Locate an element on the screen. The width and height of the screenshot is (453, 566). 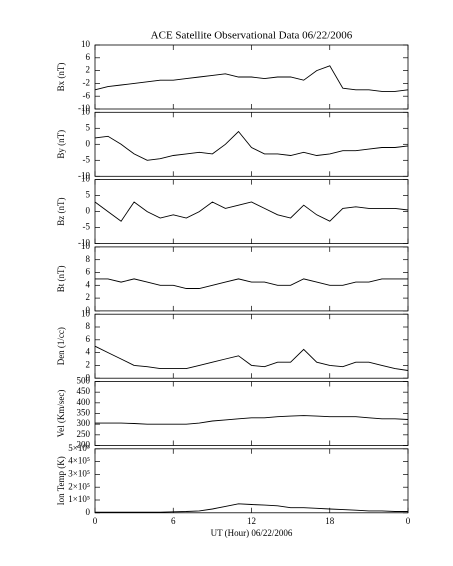
y-tick-label: 200 is located at coordinates (84, 445).